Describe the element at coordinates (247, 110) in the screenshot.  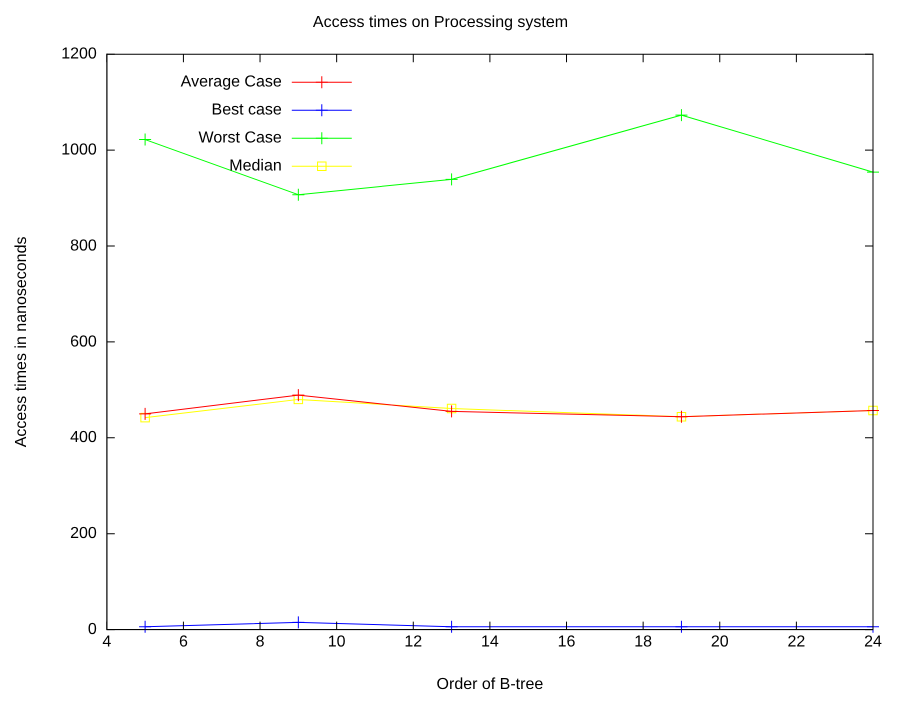
I see `legend-label: Best case` at that location.